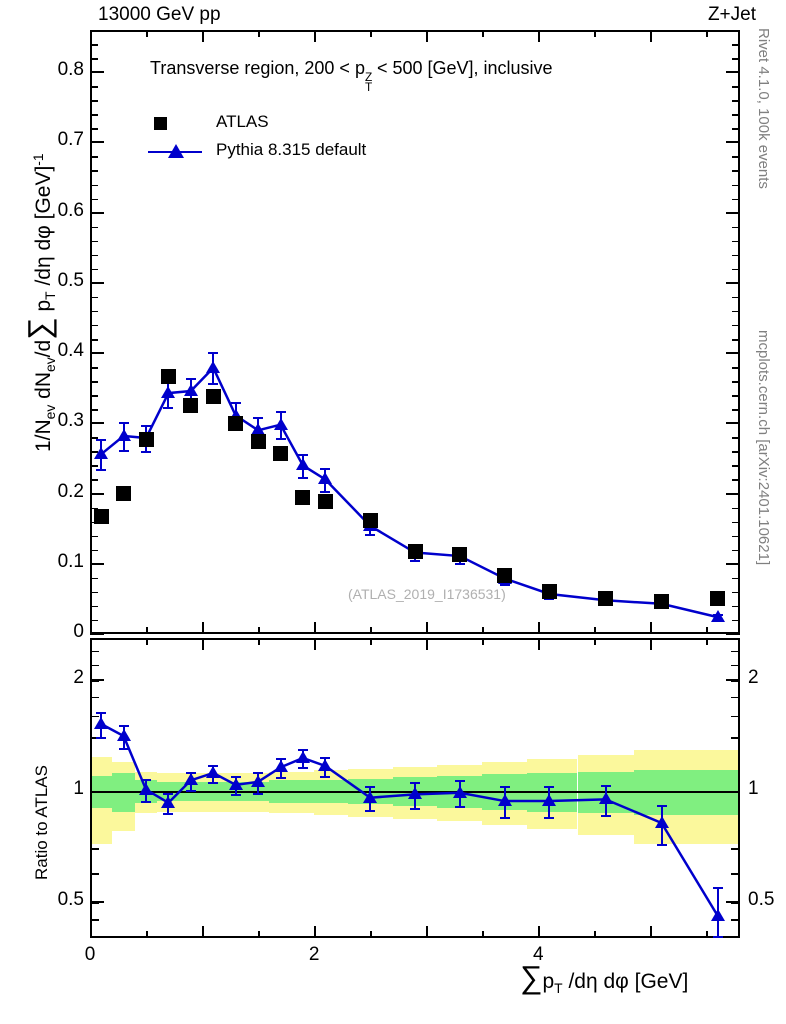  Describe the element at coordinates (70, 70) in the screenshot. I see `y-tick-label: 0.8` at that location.